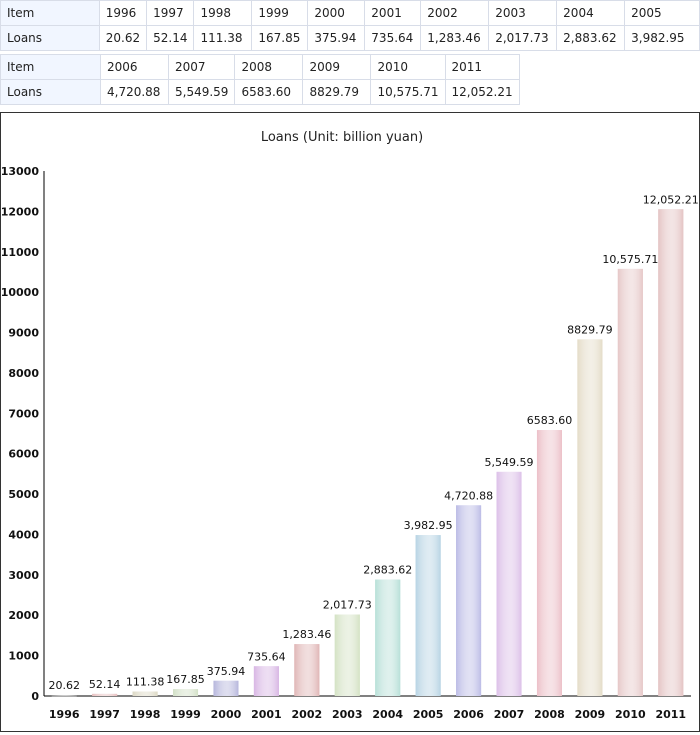  What do you see at coordinates (20, 292) in the screenshot?
I see `y-tick-label: 10000` at bounding box center [20, 292].